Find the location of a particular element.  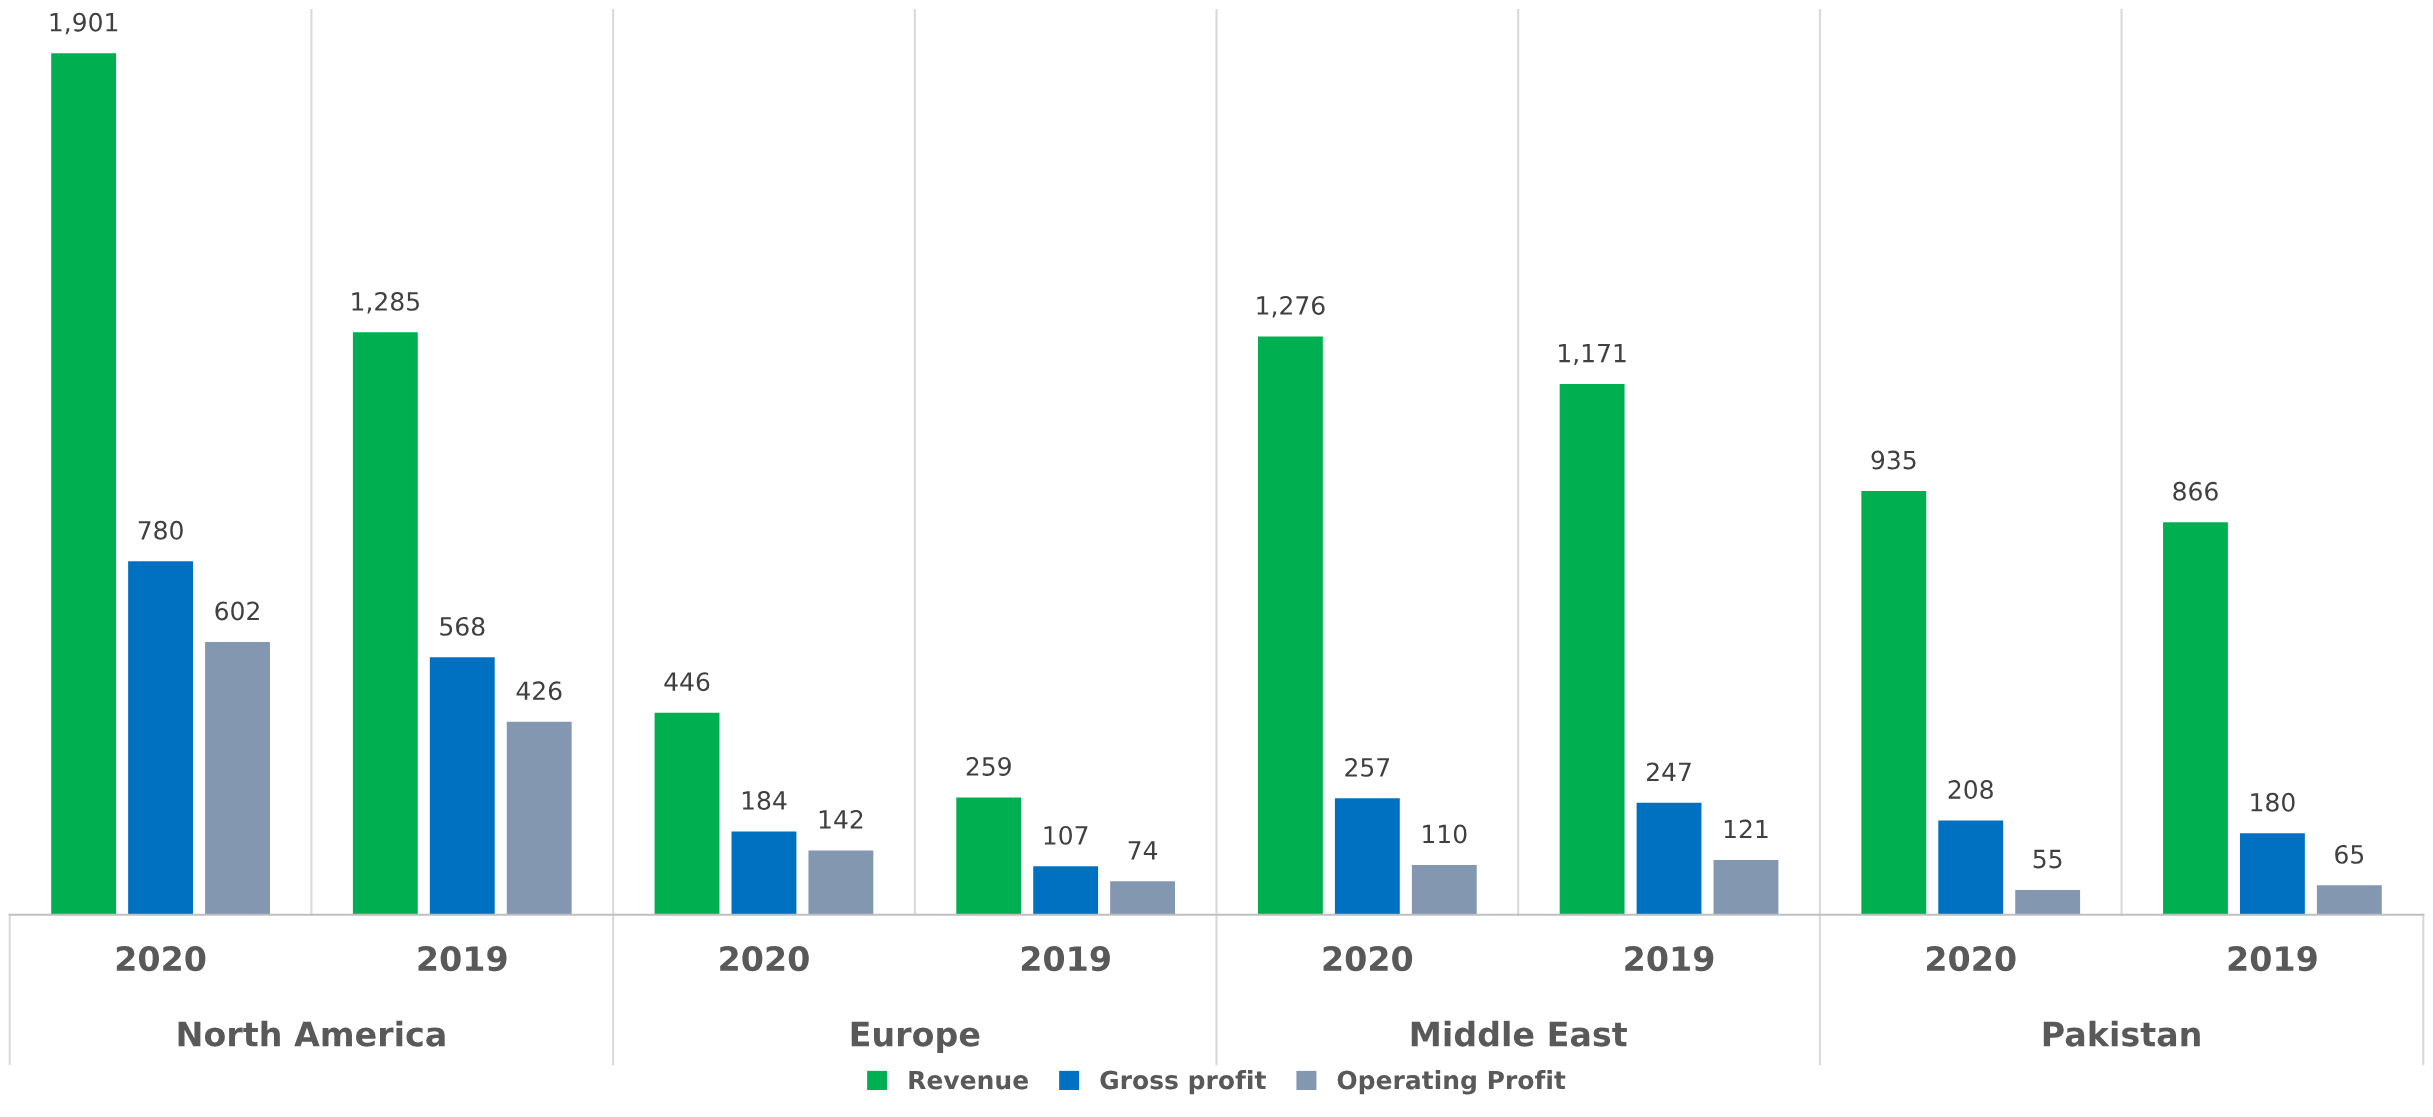

text: Middle East is located at coordinates (1519, 1033).